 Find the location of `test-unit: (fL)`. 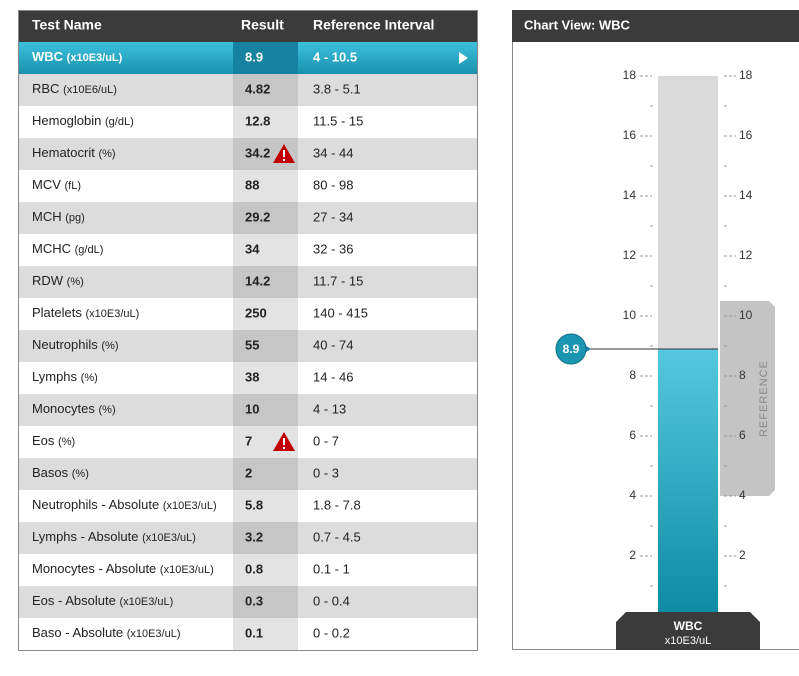

test-unit: (fL) is located at coordinates (73, 186).